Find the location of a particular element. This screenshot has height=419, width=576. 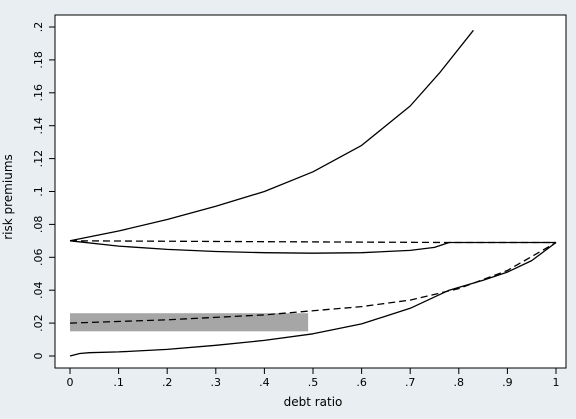

shaded-band is located at coordinates (189, 322).